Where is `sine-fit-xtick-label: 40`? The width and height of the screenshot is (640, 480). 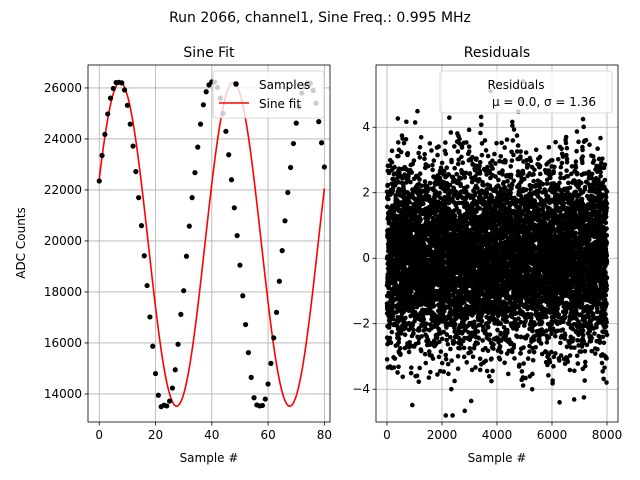
sine-fit-xtick-label: 40 is located at coordinates (211, 435).